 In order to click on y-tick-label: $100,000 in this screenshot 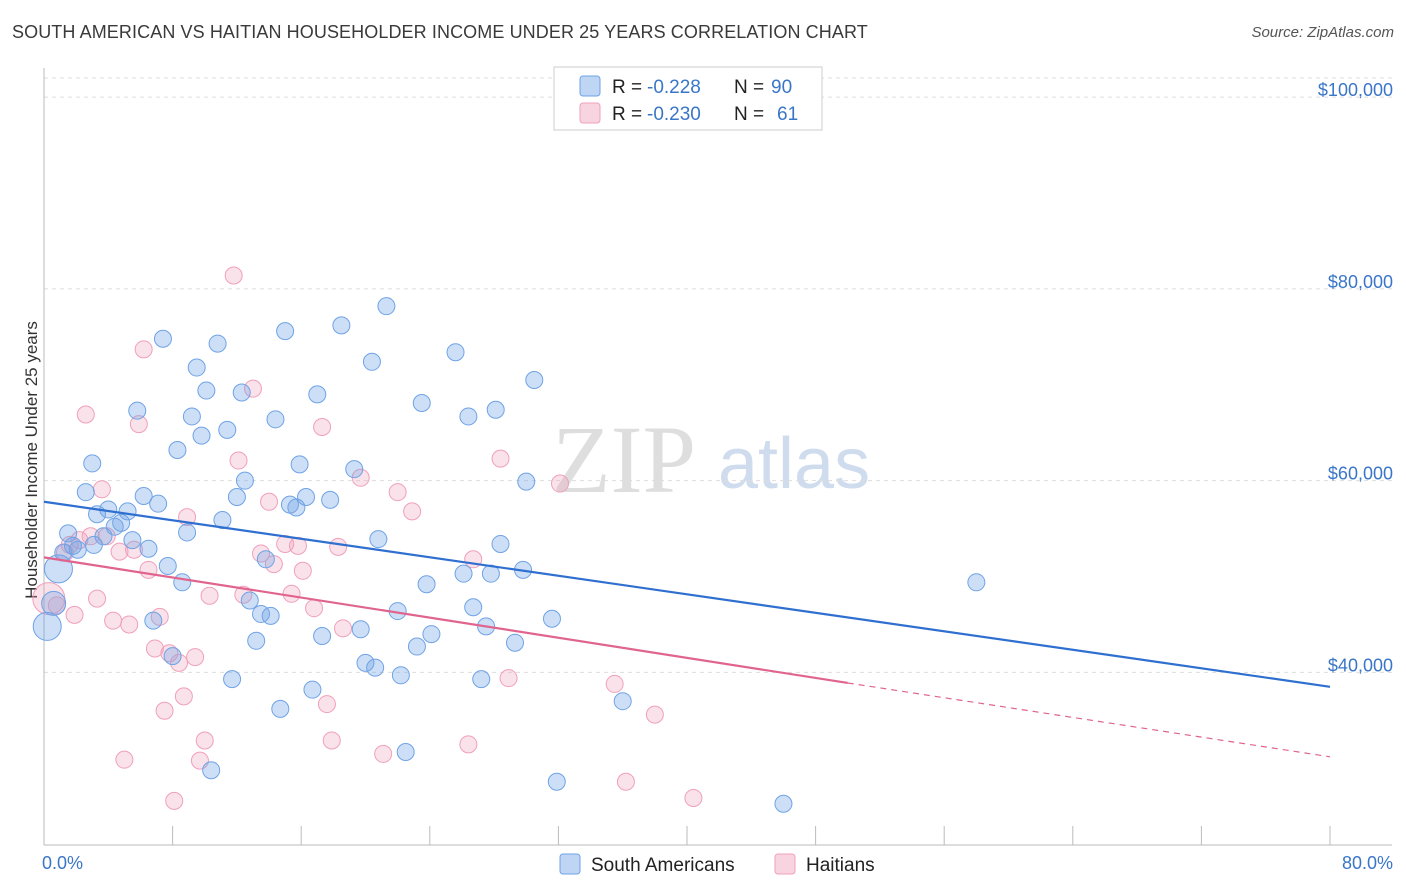, I will do `click(1355, 90)`.